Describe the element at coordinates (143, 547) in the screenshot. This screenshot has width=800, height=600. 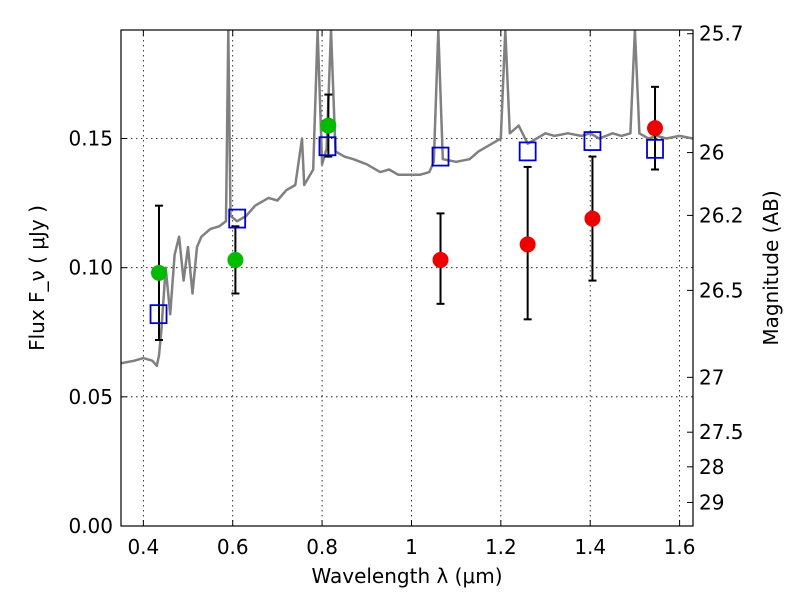
I see `x-tick-label: 0.4` at that location.